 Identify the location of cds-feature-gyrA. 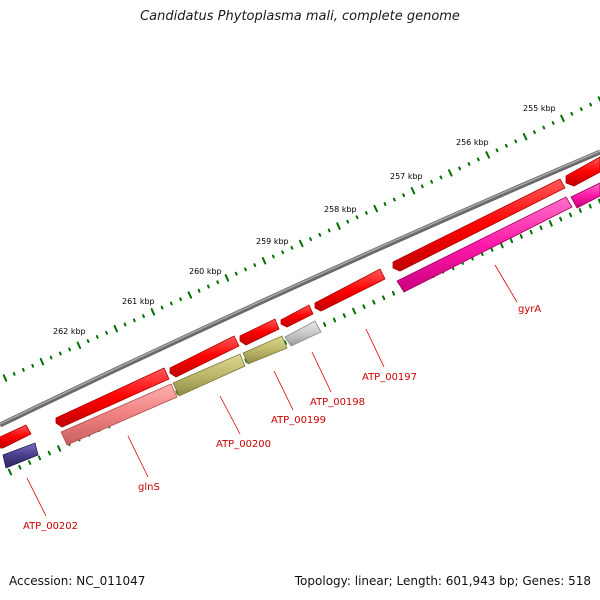
(484, 244).